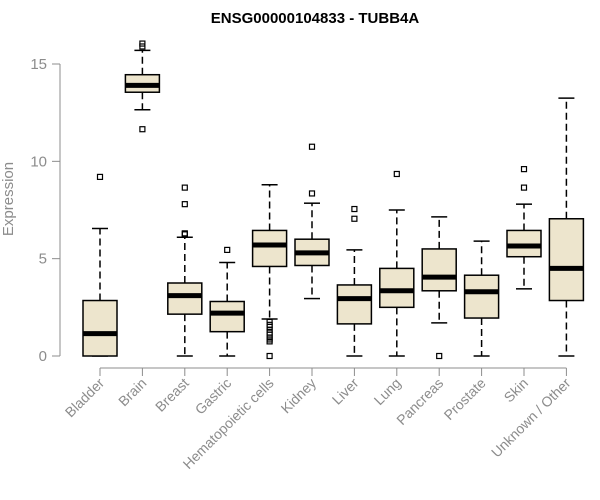 The width and height of the screenshot is (600, 500). What do you see at coordinates (100, 265) in the screenshot?
I see `box-bladder` at bounding box center [100, 265].